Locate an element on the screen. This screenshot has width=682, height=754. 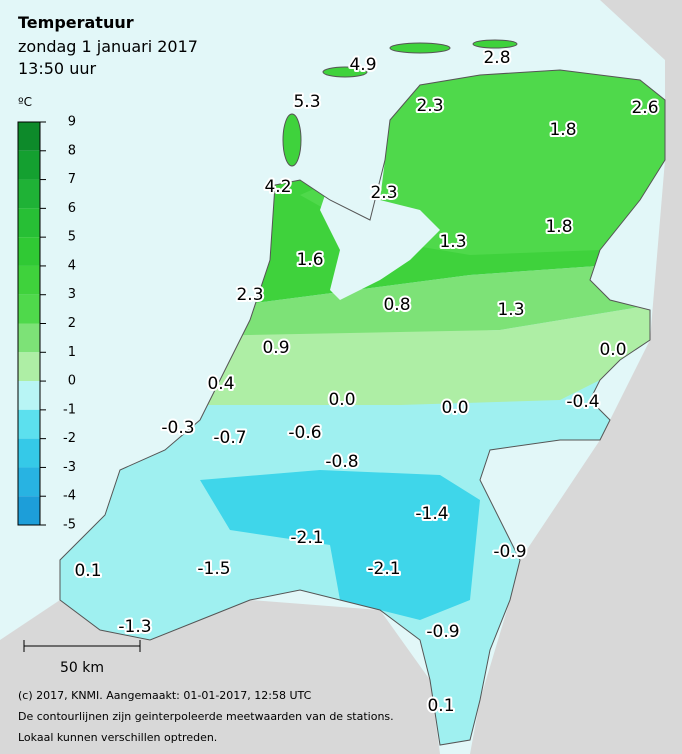
ijsselmeer is located at coordinates (380, 230).